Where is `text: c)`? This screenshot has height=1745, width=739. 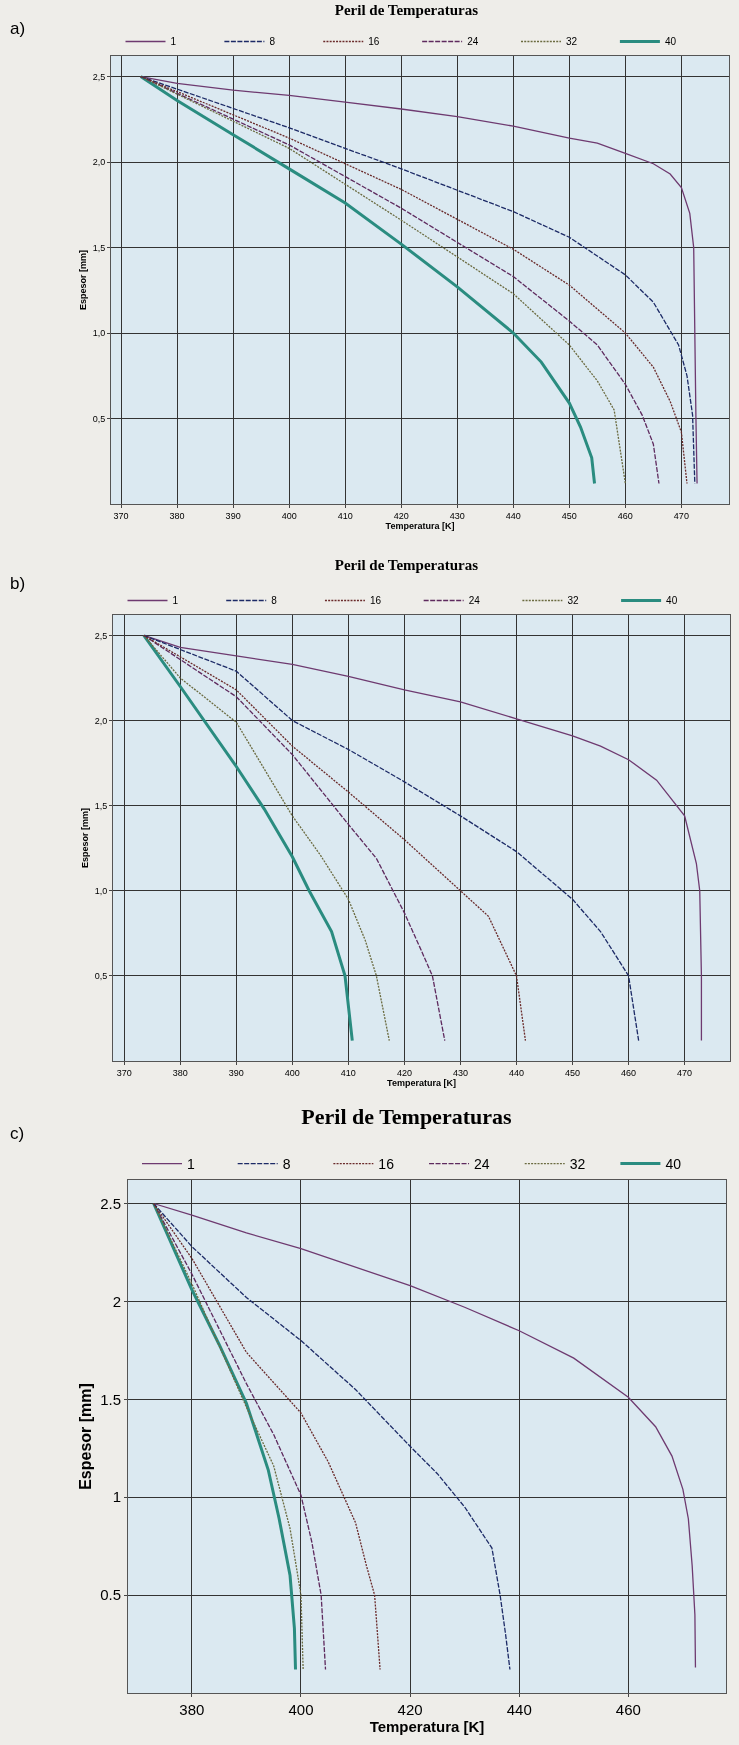 text: c) is located at coordinates (17, 1133).